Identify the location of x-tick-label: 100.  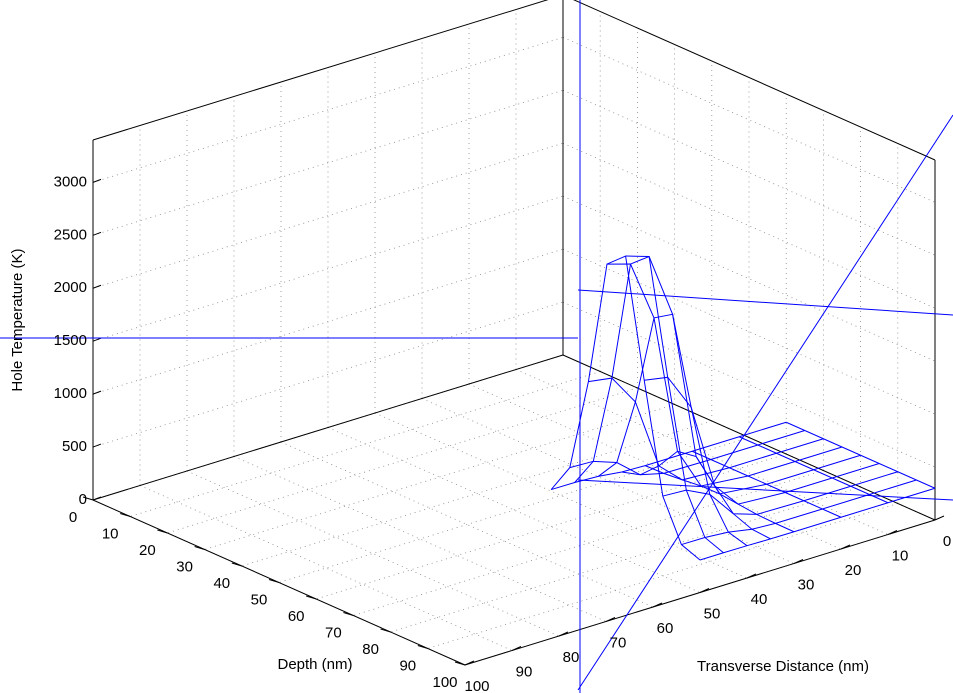
(476, 685).